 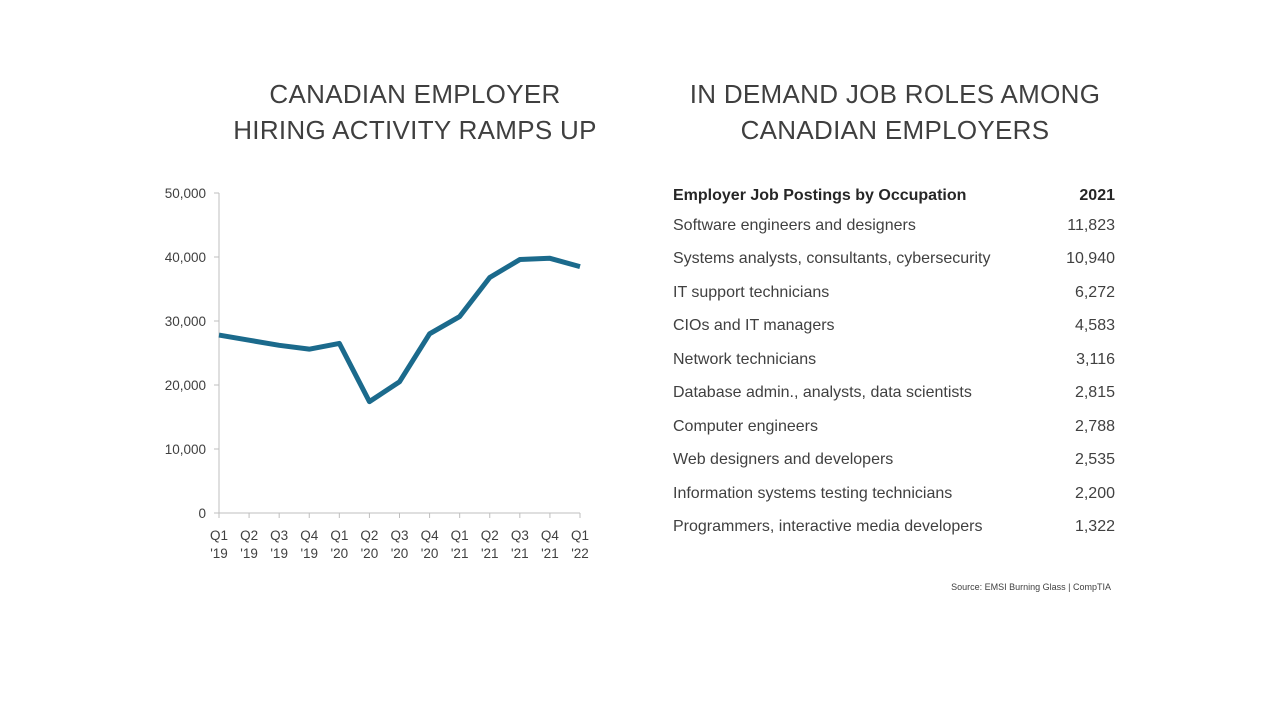 What do you see at coordinates (1094, 426) in the screenshot?
I see `postings-value: 2,788` at bounding box center [1094, 426].